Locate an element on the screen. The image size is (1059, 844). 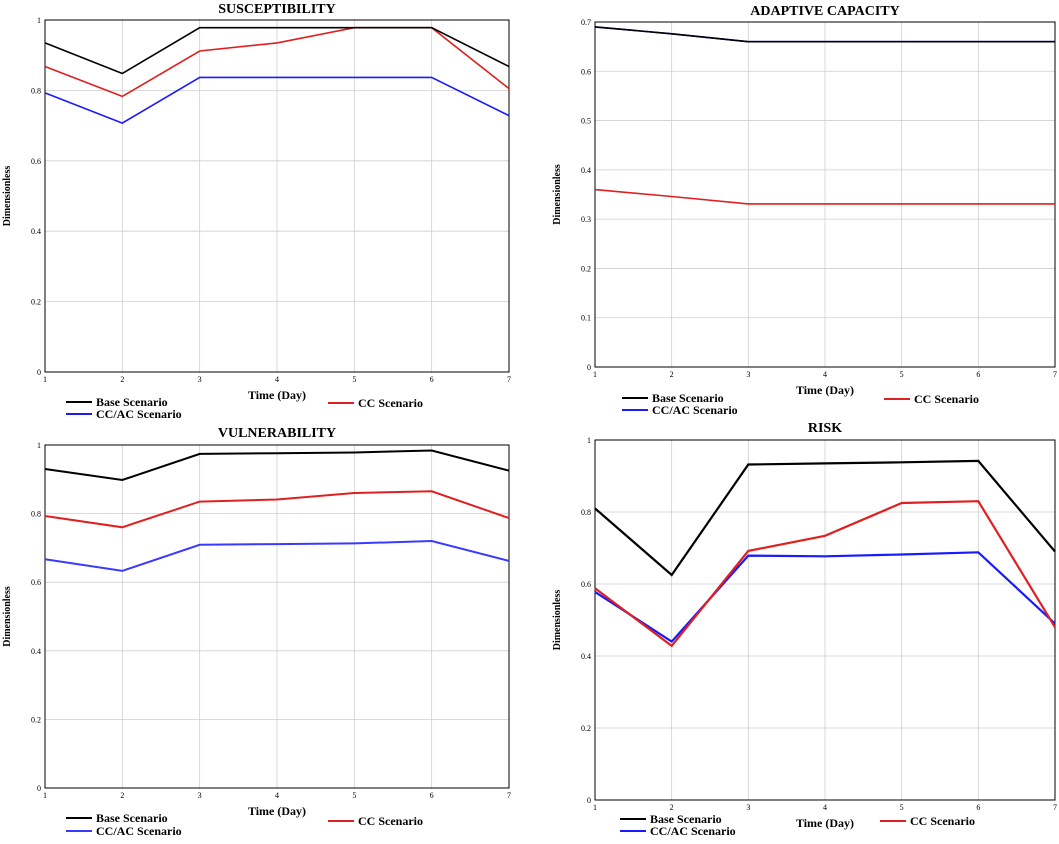
chart-title: ADAPTIVE CAPACITY is located at coordinates (824, 11).